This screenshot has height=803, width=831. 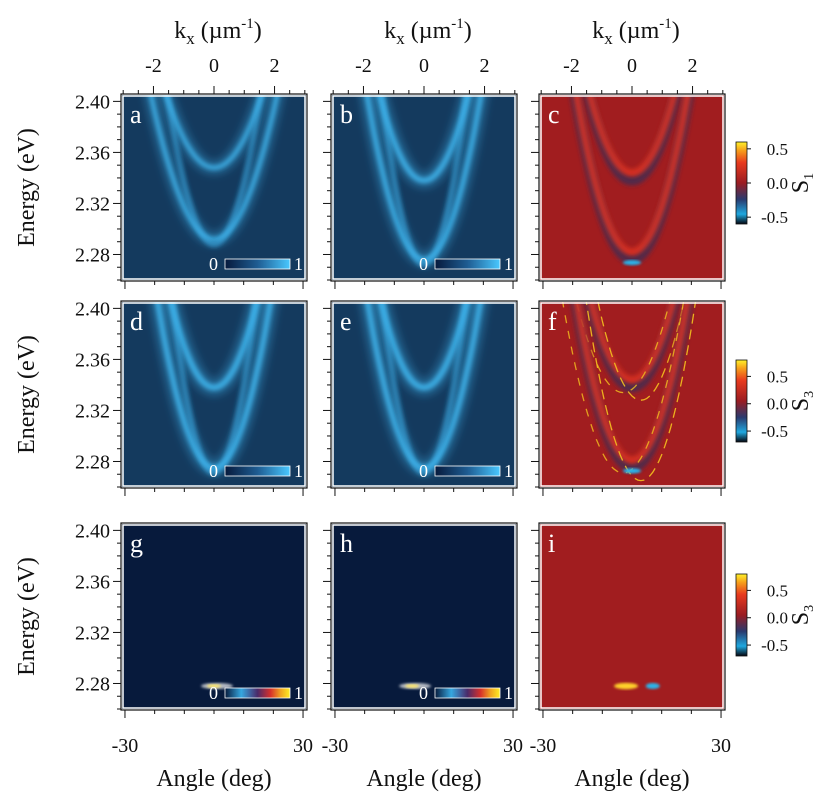 What do you see at coordinates (346, 543) in the screenshot?
I see `panel-letter-h: h` at bounding box center [346, 543].